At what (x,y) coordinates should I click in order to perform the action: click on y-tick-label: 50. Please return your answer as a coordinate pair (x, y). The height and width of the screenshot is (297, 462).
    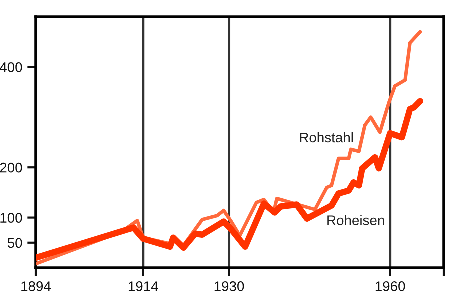
    Looking at the image, I should click on (15, 243).